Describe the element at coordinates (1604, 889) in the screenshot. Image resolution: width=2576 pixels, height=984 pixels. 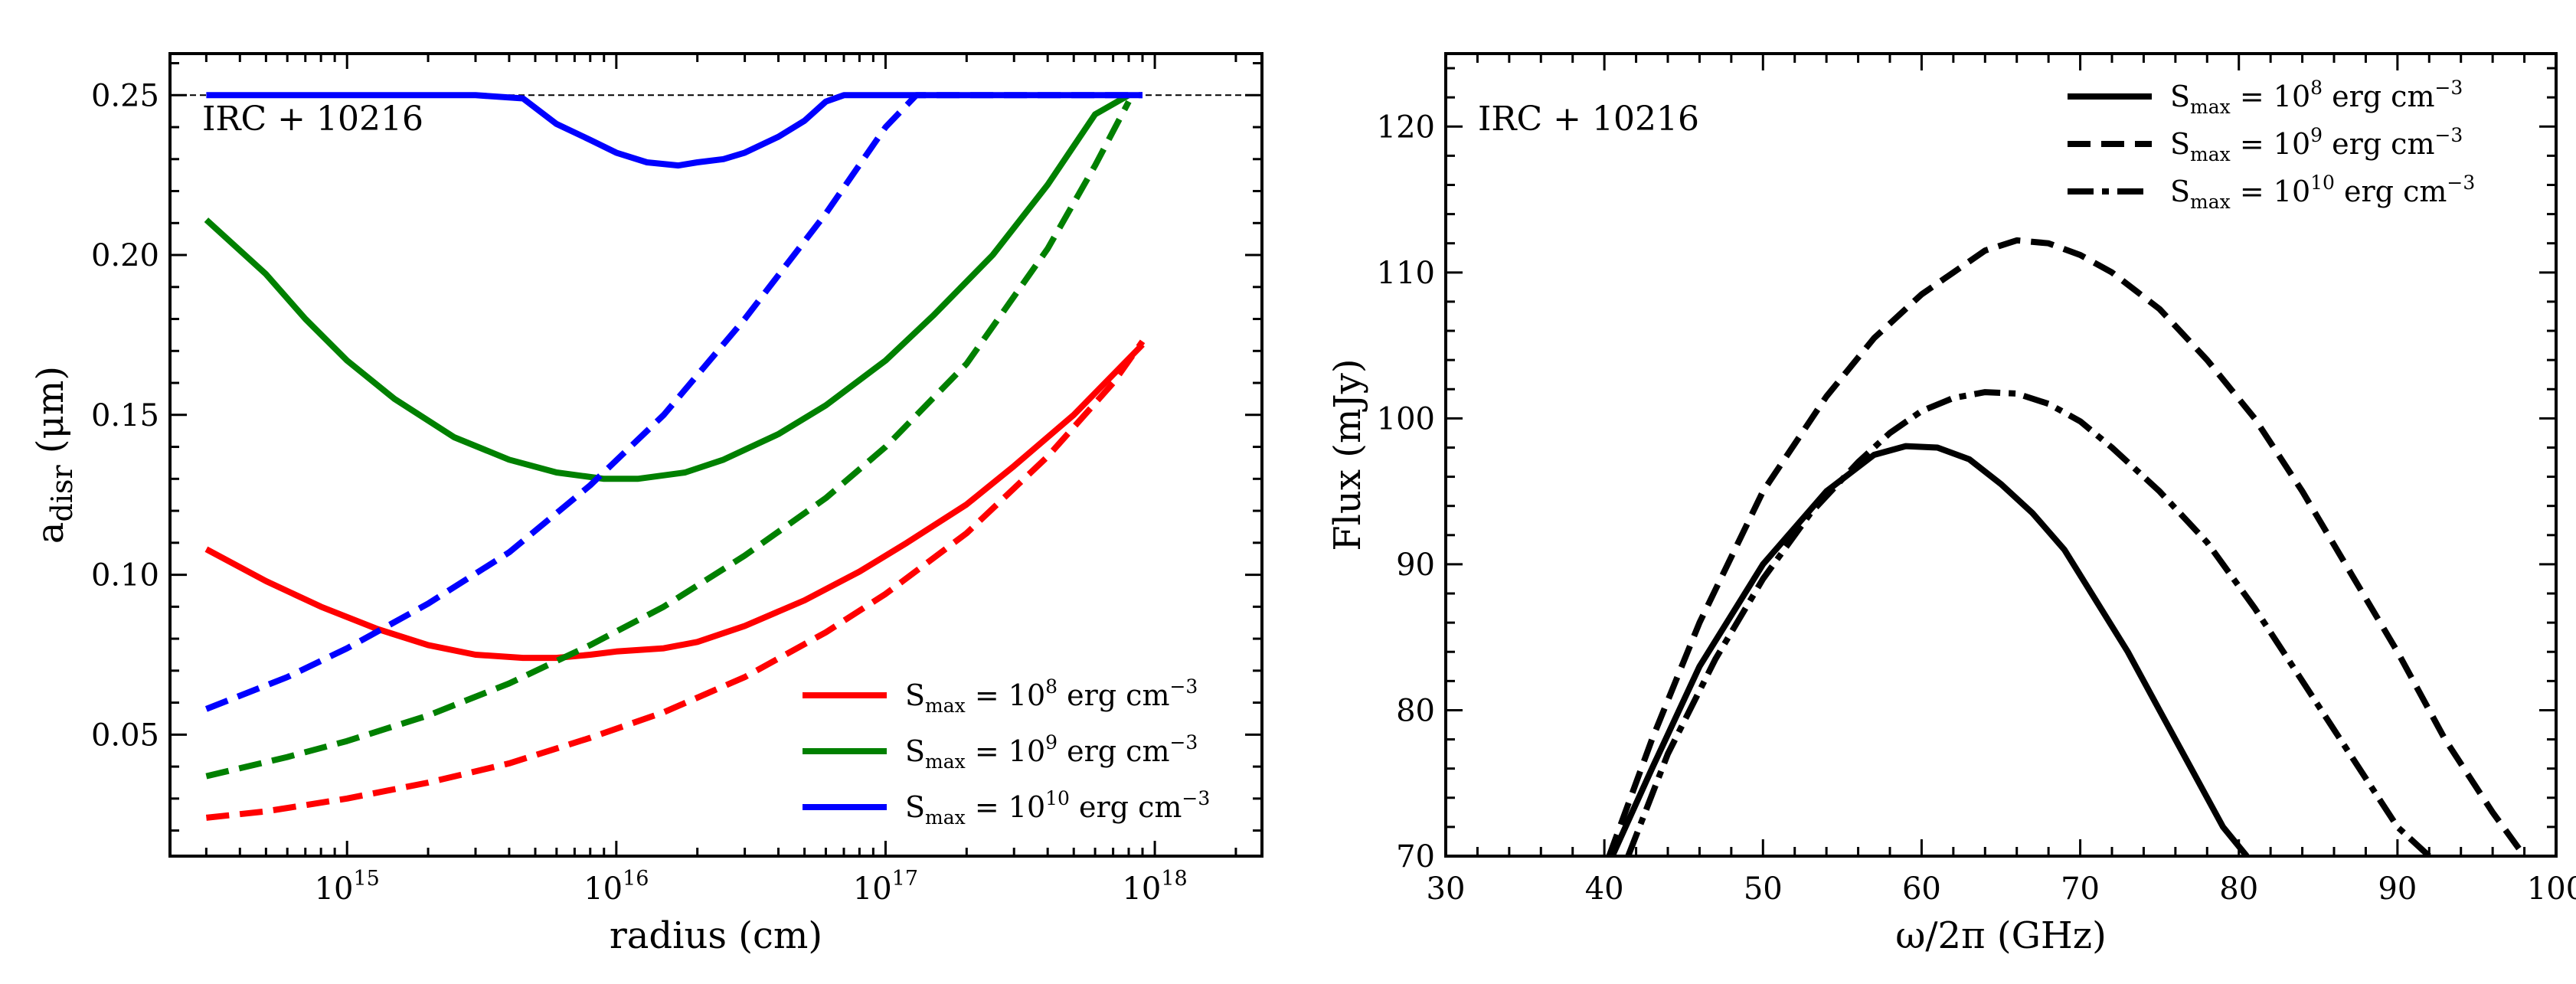
I see `x-tick-label: 40` at that location.